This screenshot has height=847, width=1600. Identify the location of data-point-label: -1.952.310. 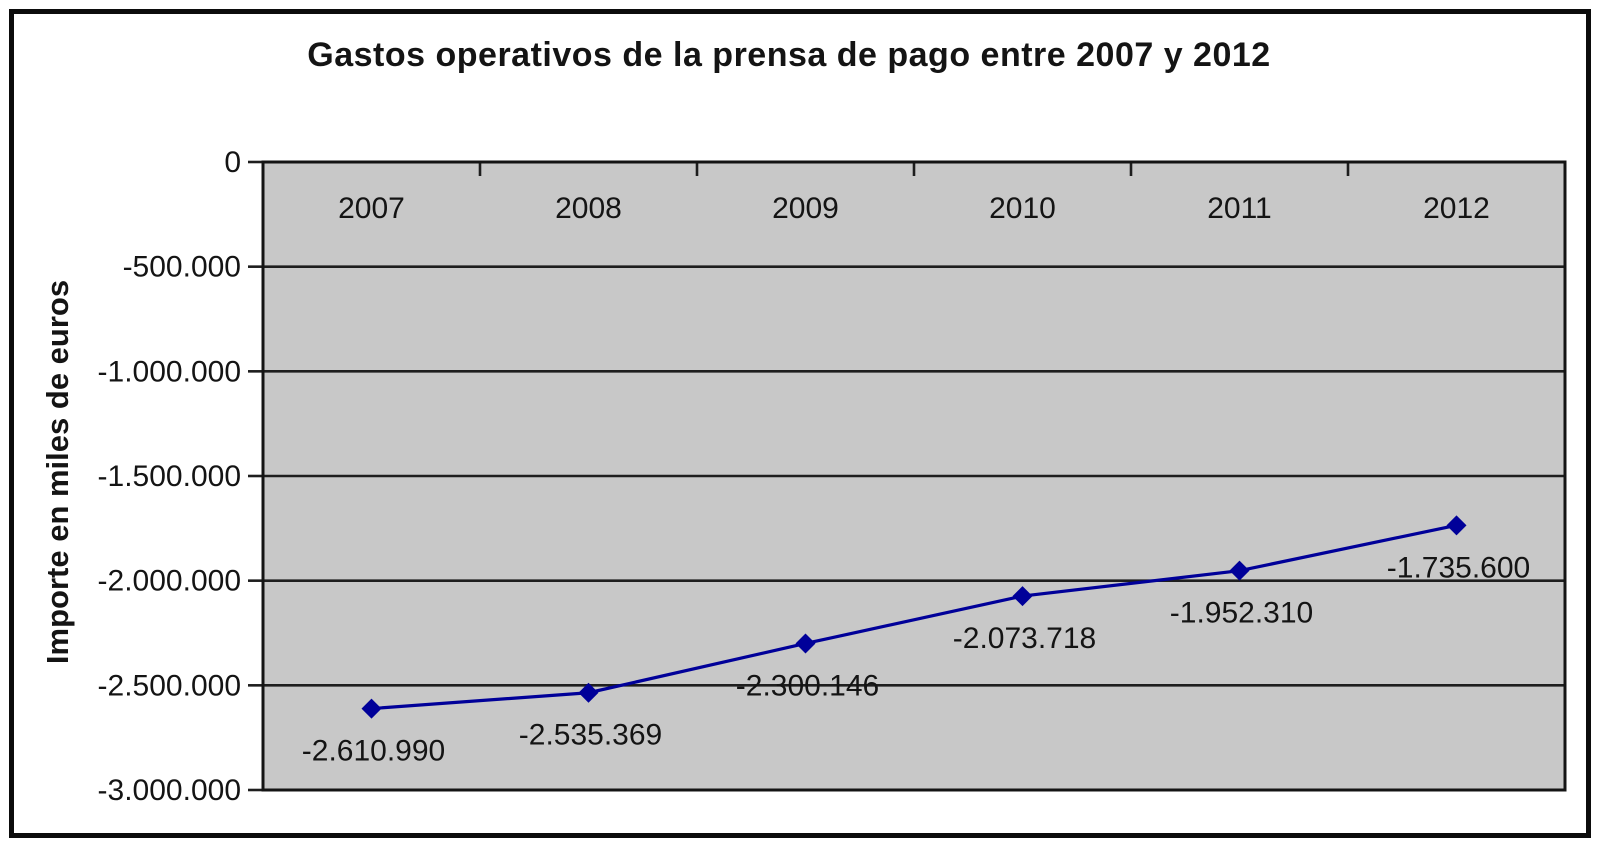
(1241, 613).